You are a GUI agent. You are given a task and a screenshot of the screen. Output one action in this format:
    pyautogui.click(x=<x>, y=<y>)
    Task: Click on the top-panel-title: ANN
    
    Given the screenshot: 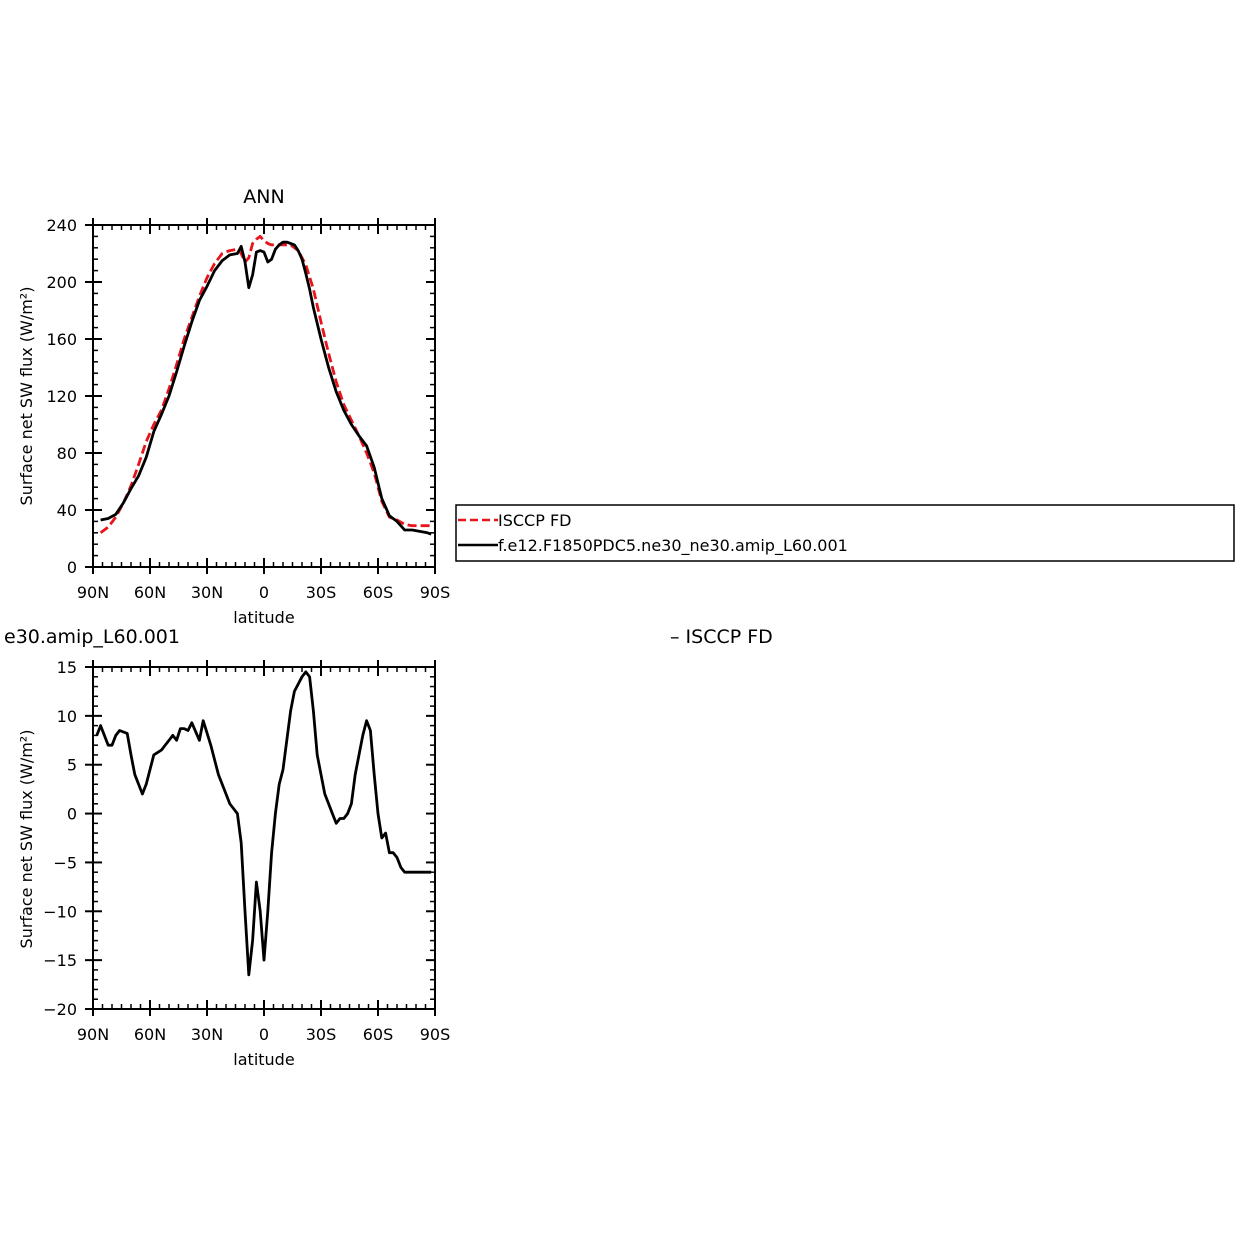 What is the action you would take?
    pyautogui.click(x=263, y=197)
    